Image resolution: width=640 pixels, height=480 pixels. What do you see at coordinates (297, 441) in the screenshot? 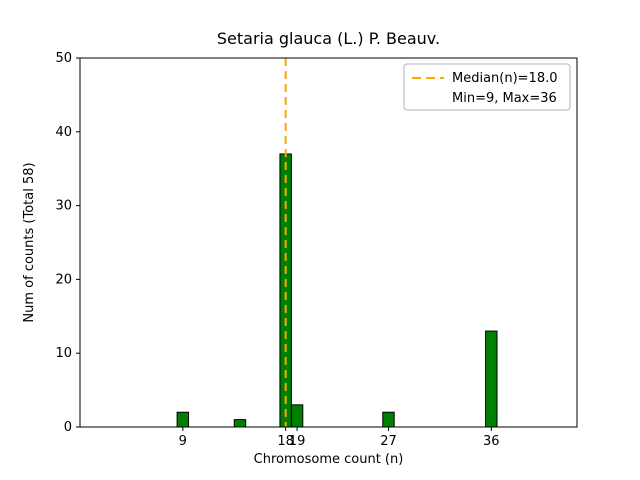
I see `x-tick-label: 19` at bounding box center [297, 441].